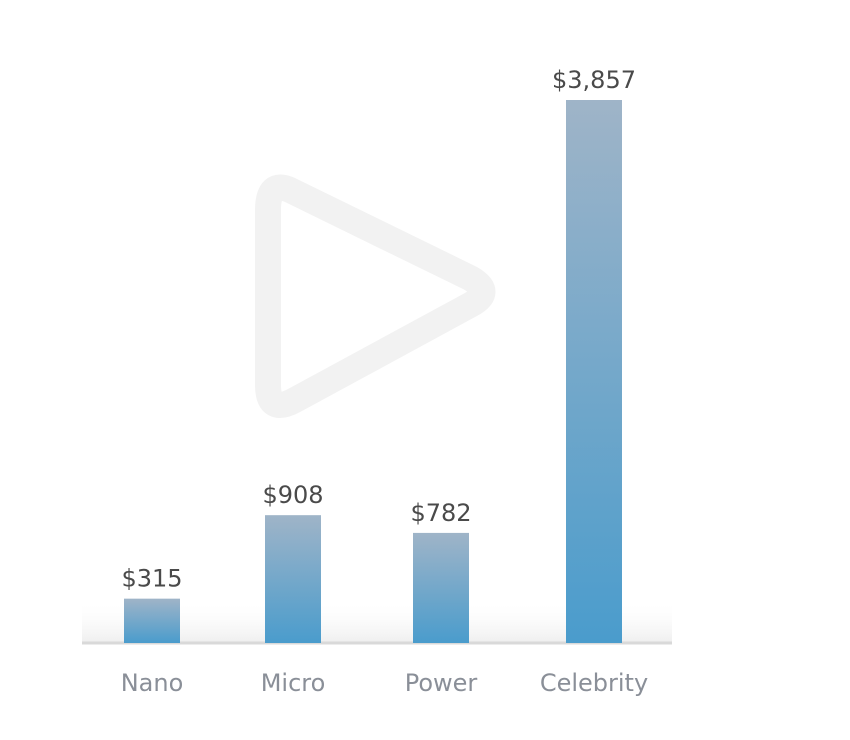 This screenshot has height=740, width=850. What do you see at coordinates (152, 620) in the screenshot?
I see `bar-nano` at bounding box center [152, 620].